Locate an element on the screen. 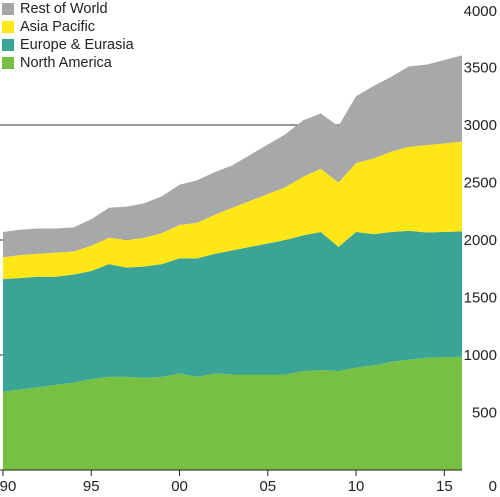  x-tick-label: 90 is located at coordinates (8, 486).